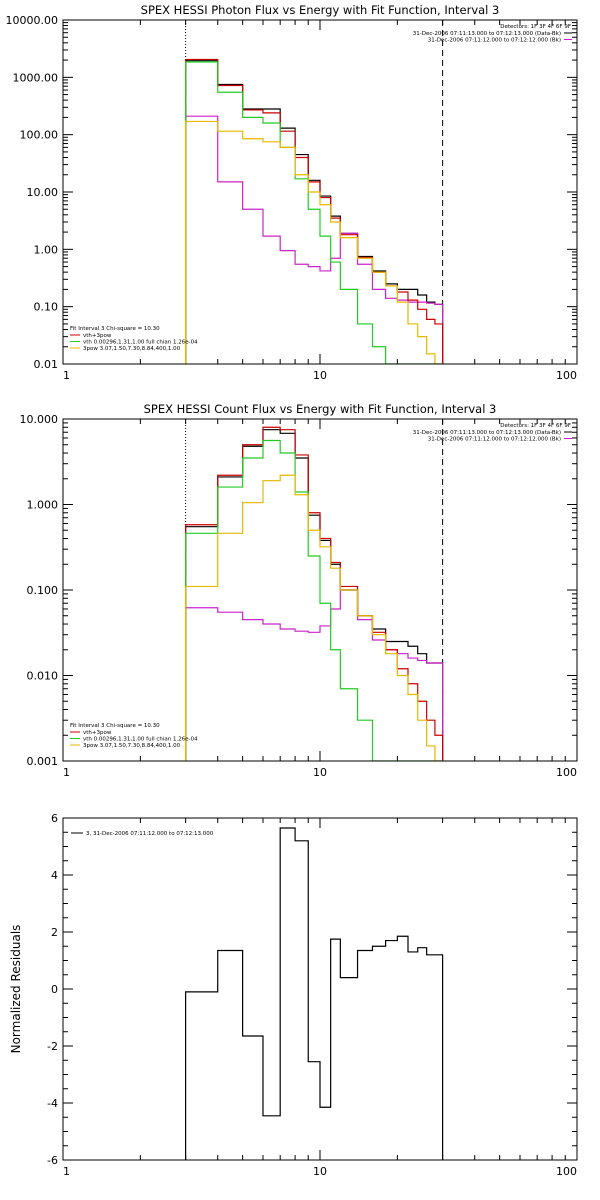  What do you see at coordinates (43, 676) in the screenshot?
I see `y-tick-label: 0.010` at bounding box center [43, 676].